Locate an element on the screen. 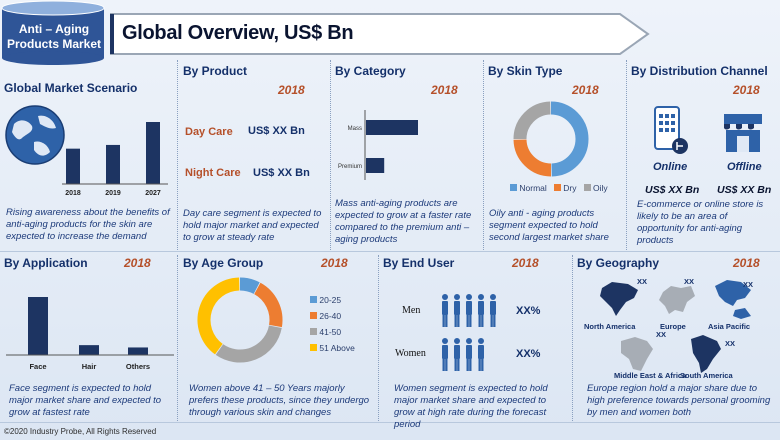 This screenshot has width=780, height=440. scenario-tick-label: 2019 is located at coordinates (113, 193).